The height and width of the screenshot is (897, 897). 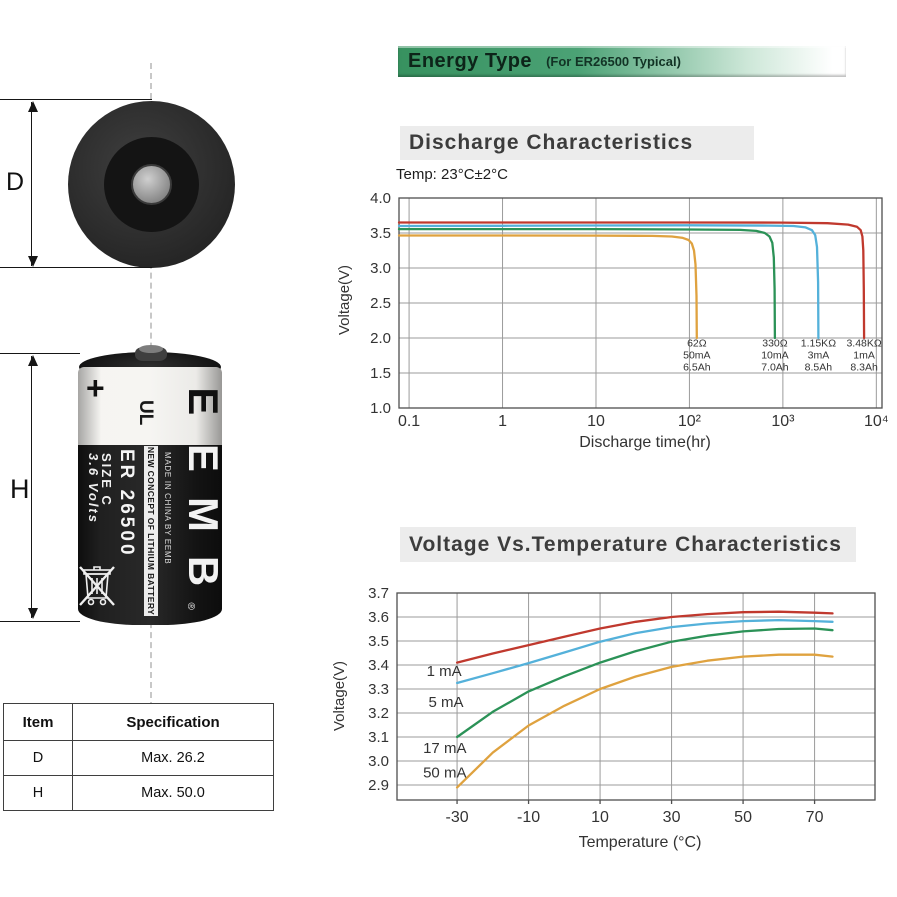 I want to click on spec-table-header-row: Item Specification, so click(x=138, y=722).